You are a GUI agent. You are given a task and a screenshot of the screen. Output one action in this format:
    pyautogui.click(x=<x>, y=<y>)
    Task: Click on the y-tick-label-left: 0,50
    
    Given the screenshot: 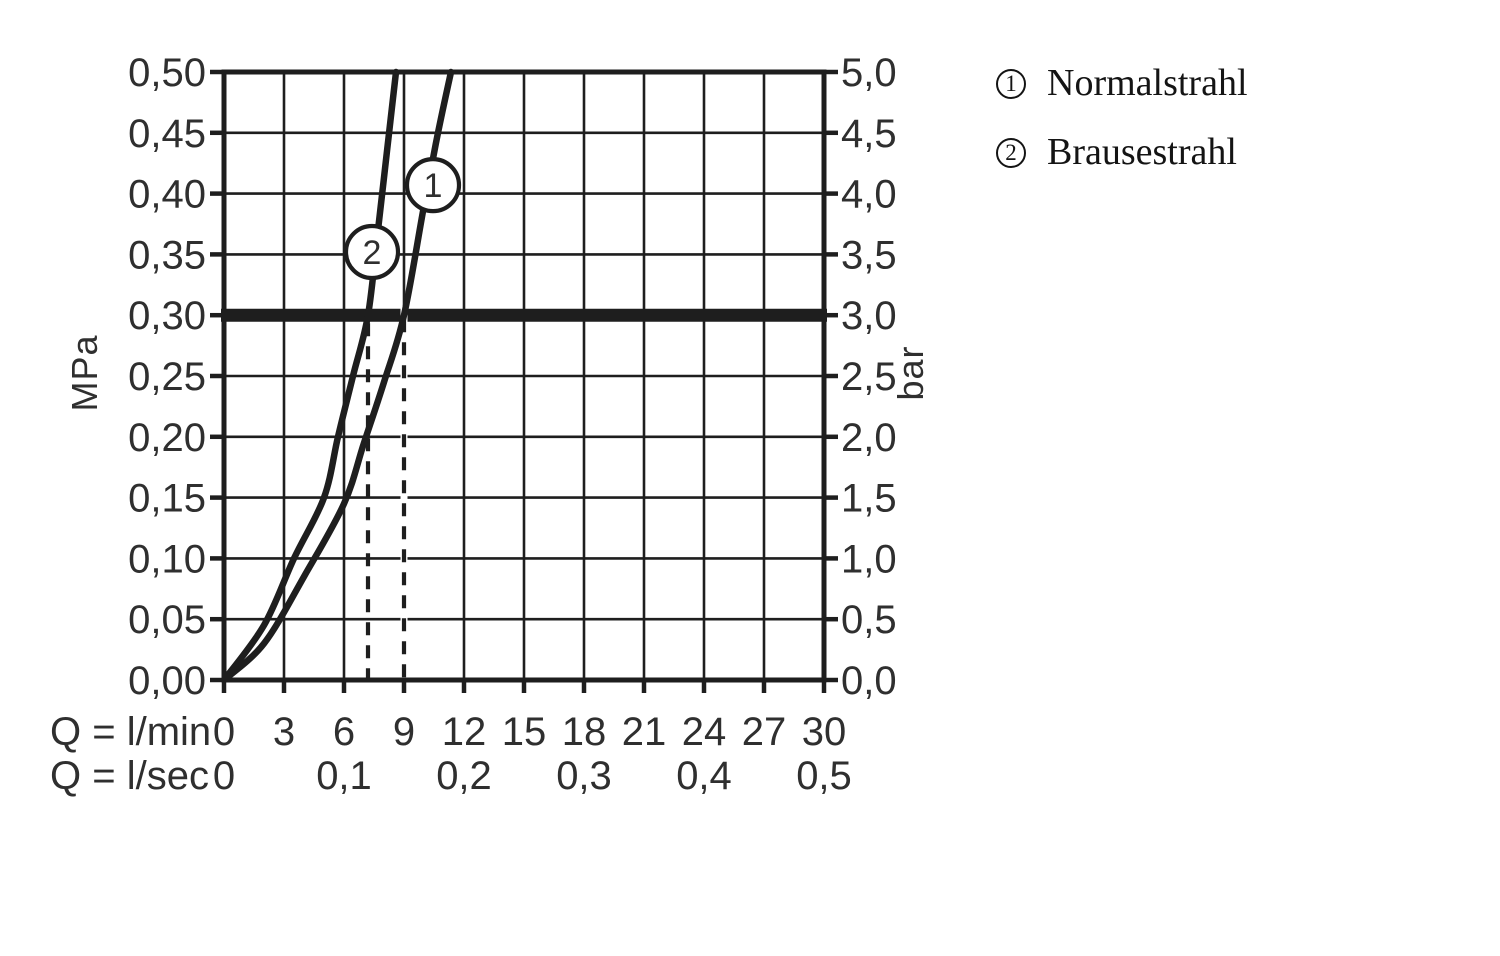 What is the action you would take?
    pyautogui.click(x=167, y=73)
    